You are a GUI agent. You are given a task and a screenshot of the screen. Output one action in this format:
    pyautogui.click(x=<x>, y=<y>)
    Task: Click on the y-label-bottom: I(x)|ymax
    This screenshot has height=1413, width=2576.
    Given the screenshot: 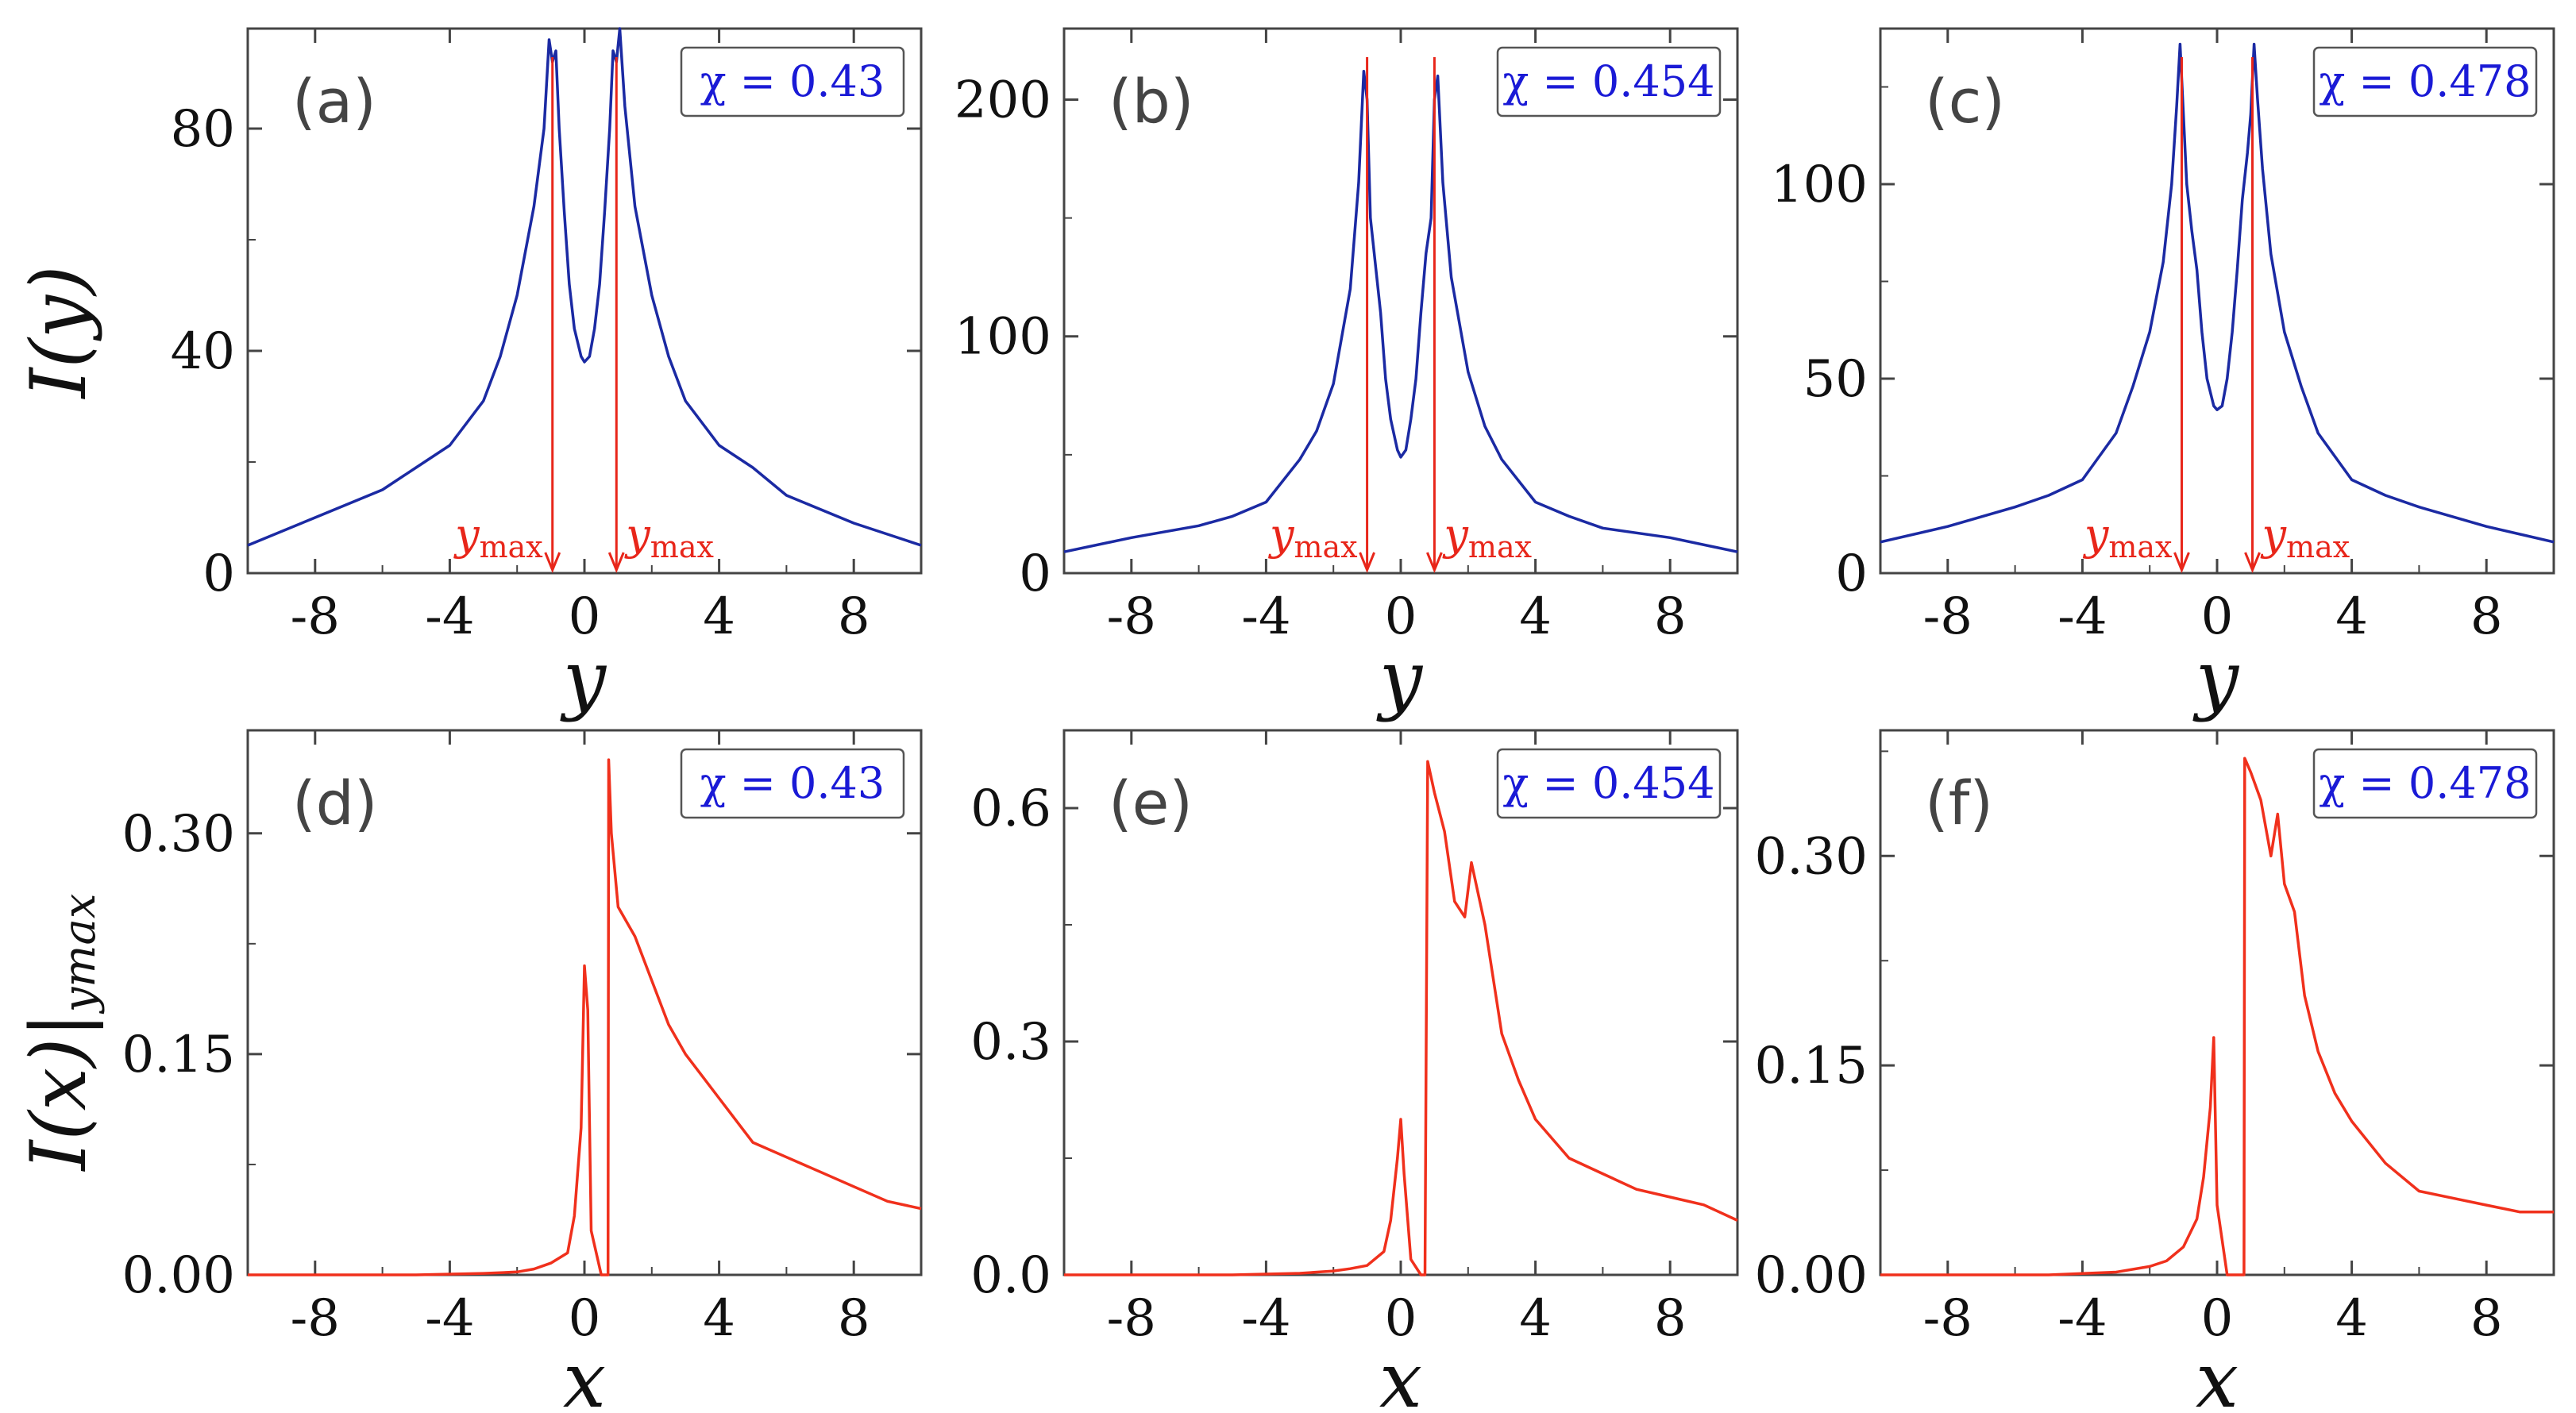 What is the action you would take?
    pyautogui.click(x=60, y=1032)
    